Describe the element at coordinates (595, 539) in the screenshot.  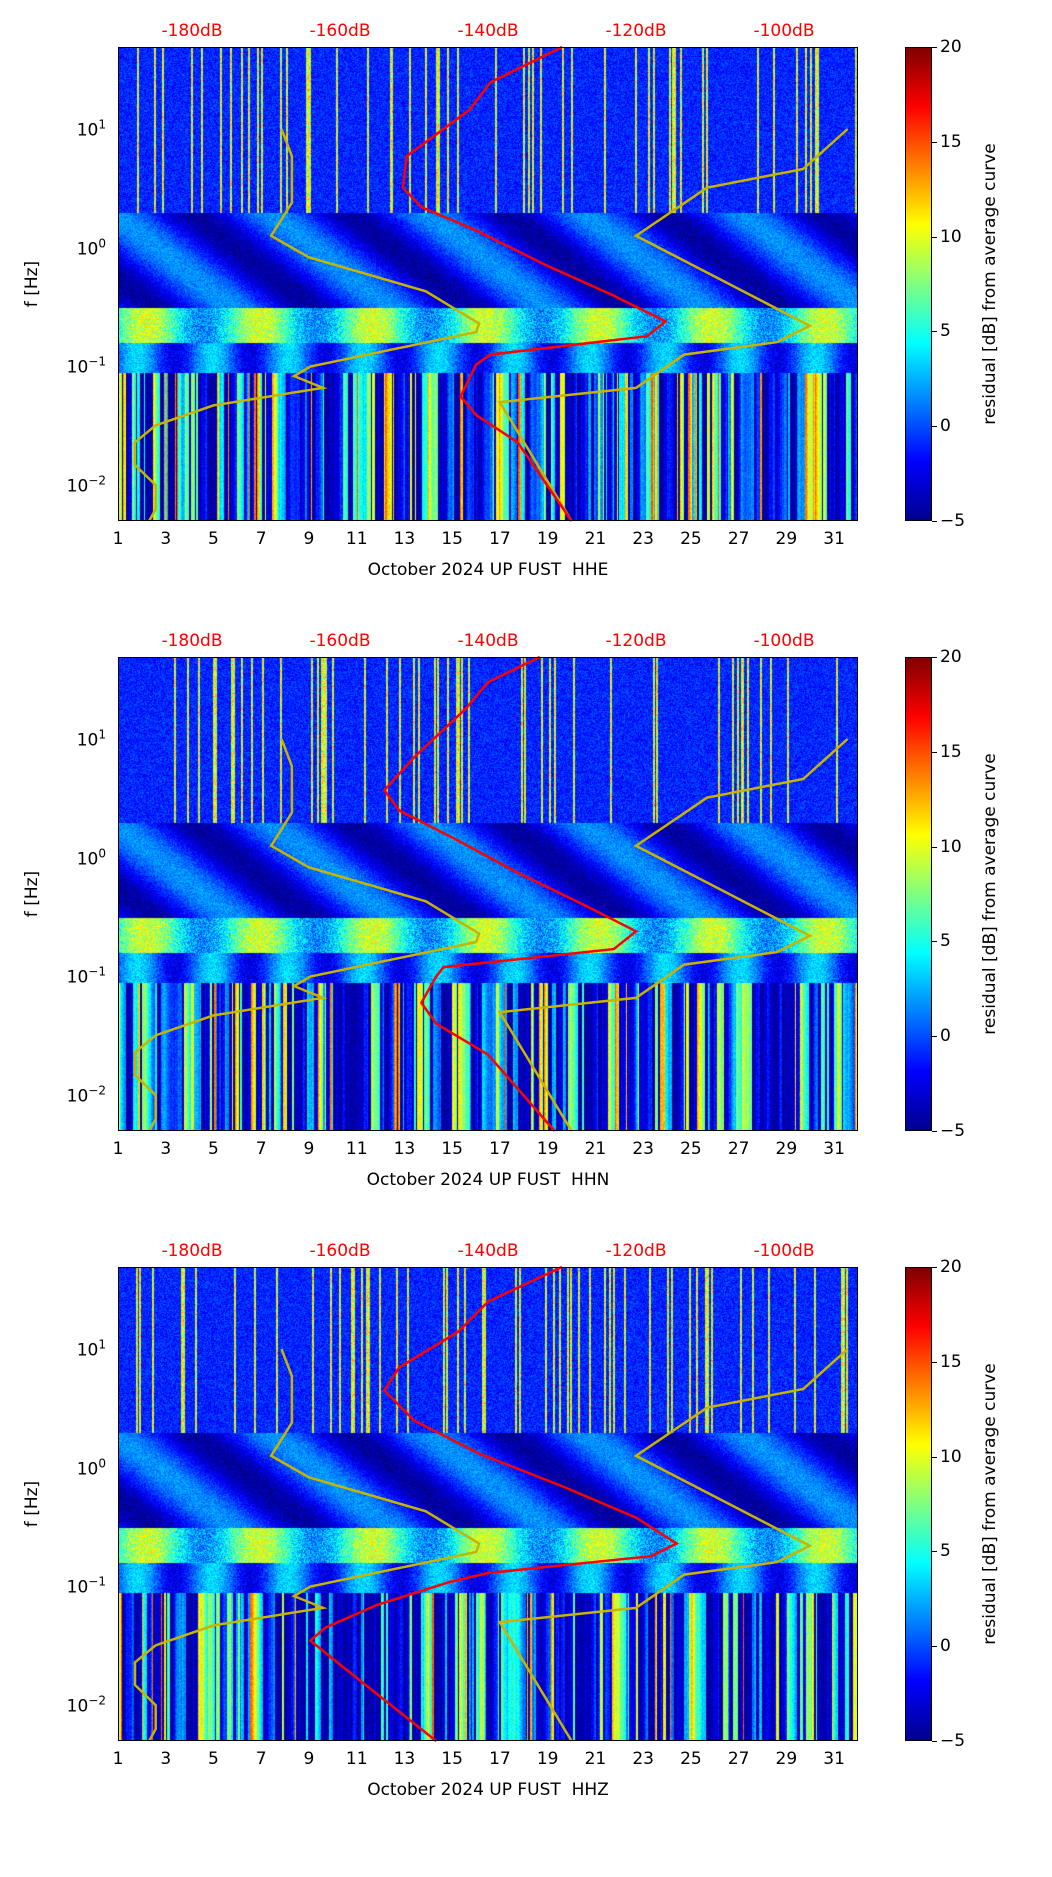
I see `x-tick-label: 21` at that location.